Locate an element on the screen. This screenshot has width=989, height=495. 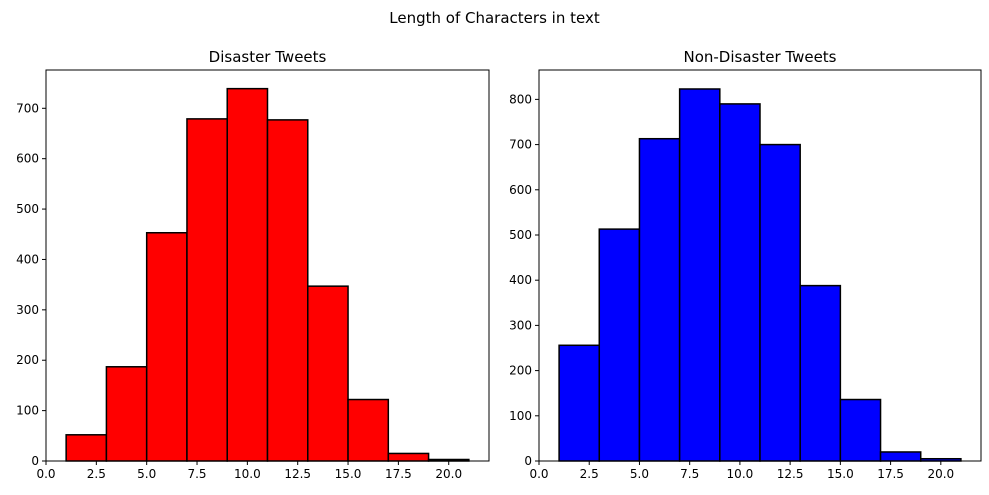
disaster-x-tick-label: 17.5 is located at coordinates (398, 474).